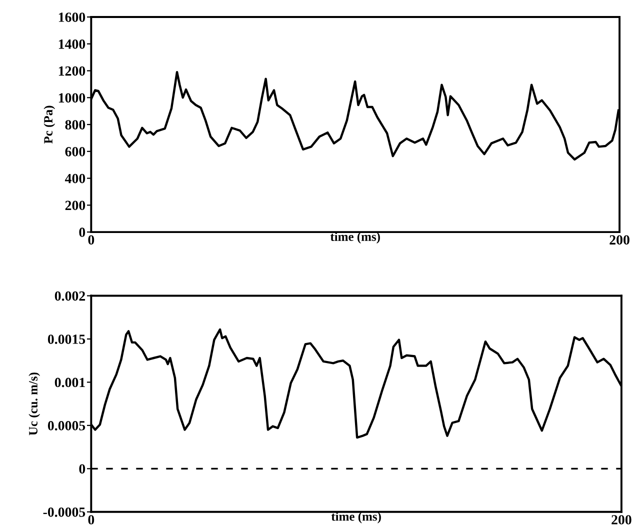  What do you see at coordinates (75, 125) in the screenshot?
I see `y-tick-label: 800` at bounding box center [75, 125].